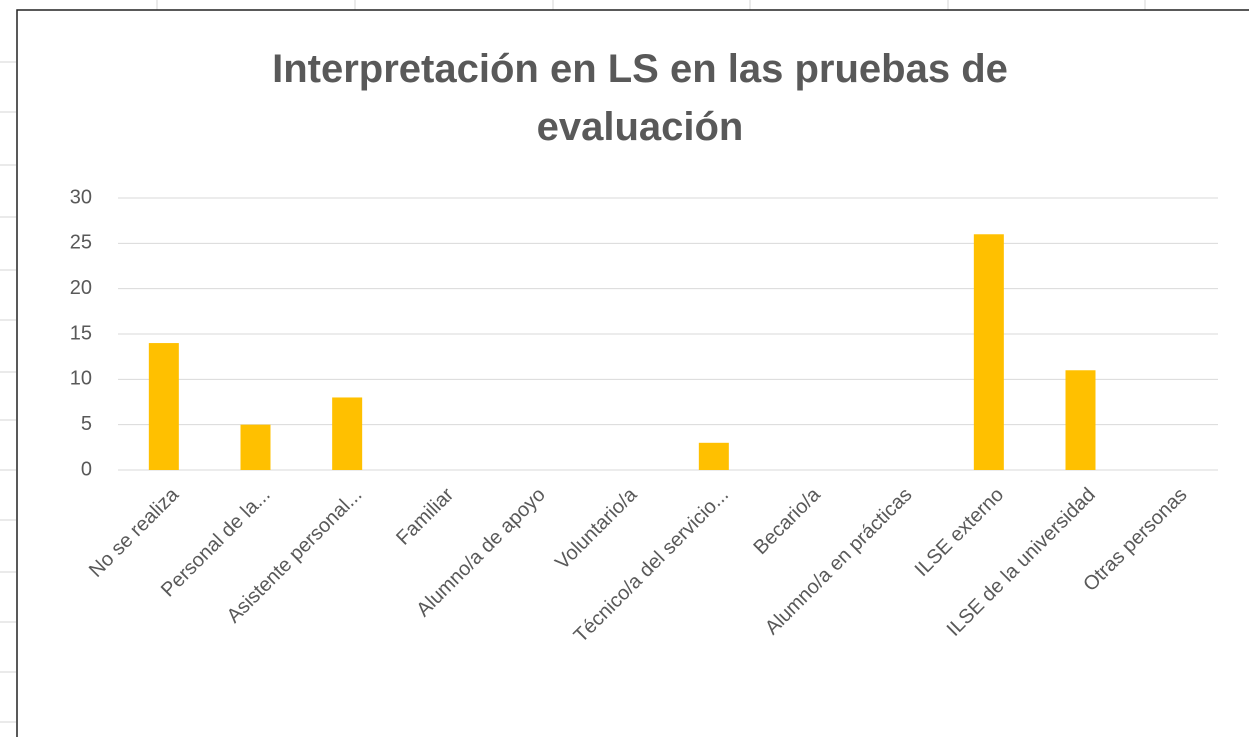 This screenshot has width=1249, height=737. I want to click on y-tick-label: 0, so click(86, 469).